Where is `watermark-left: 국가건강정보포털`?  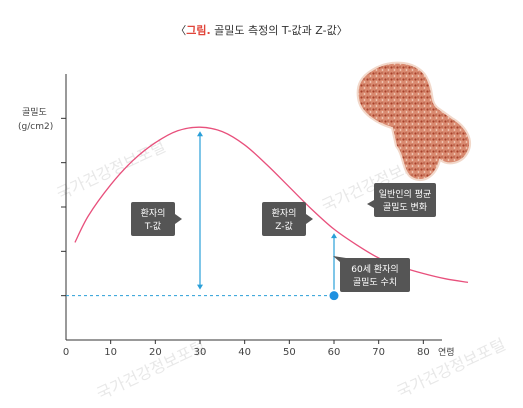 watermark-left: 국가건강정보포털 is located at coordinates (111, 170).